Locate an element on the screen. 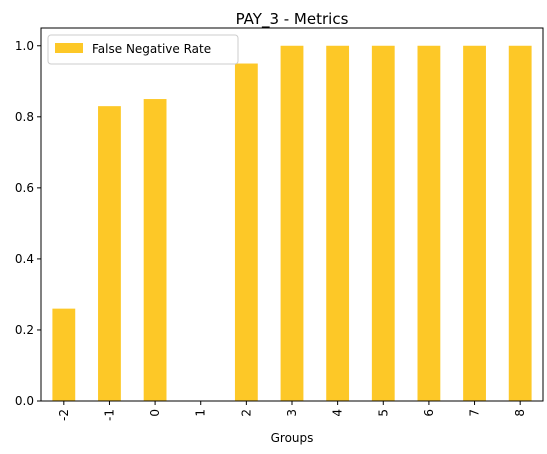  x-tick-label: 0 is located at coordinates (155, 413).